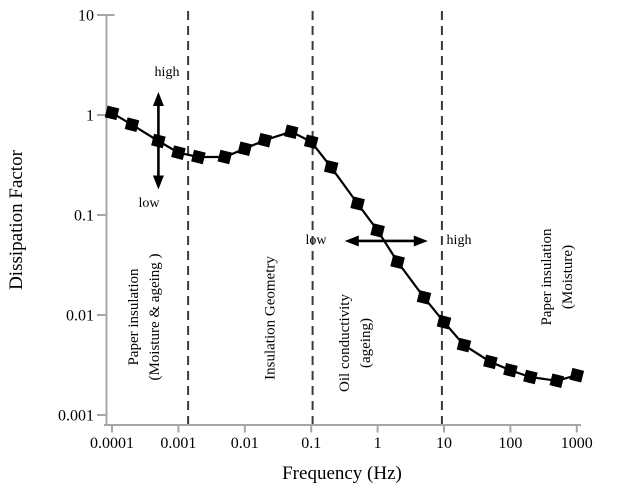 This screenshot has width=619, height=499. I want to click on y-tick-label: 0.01, so click(80, 316).